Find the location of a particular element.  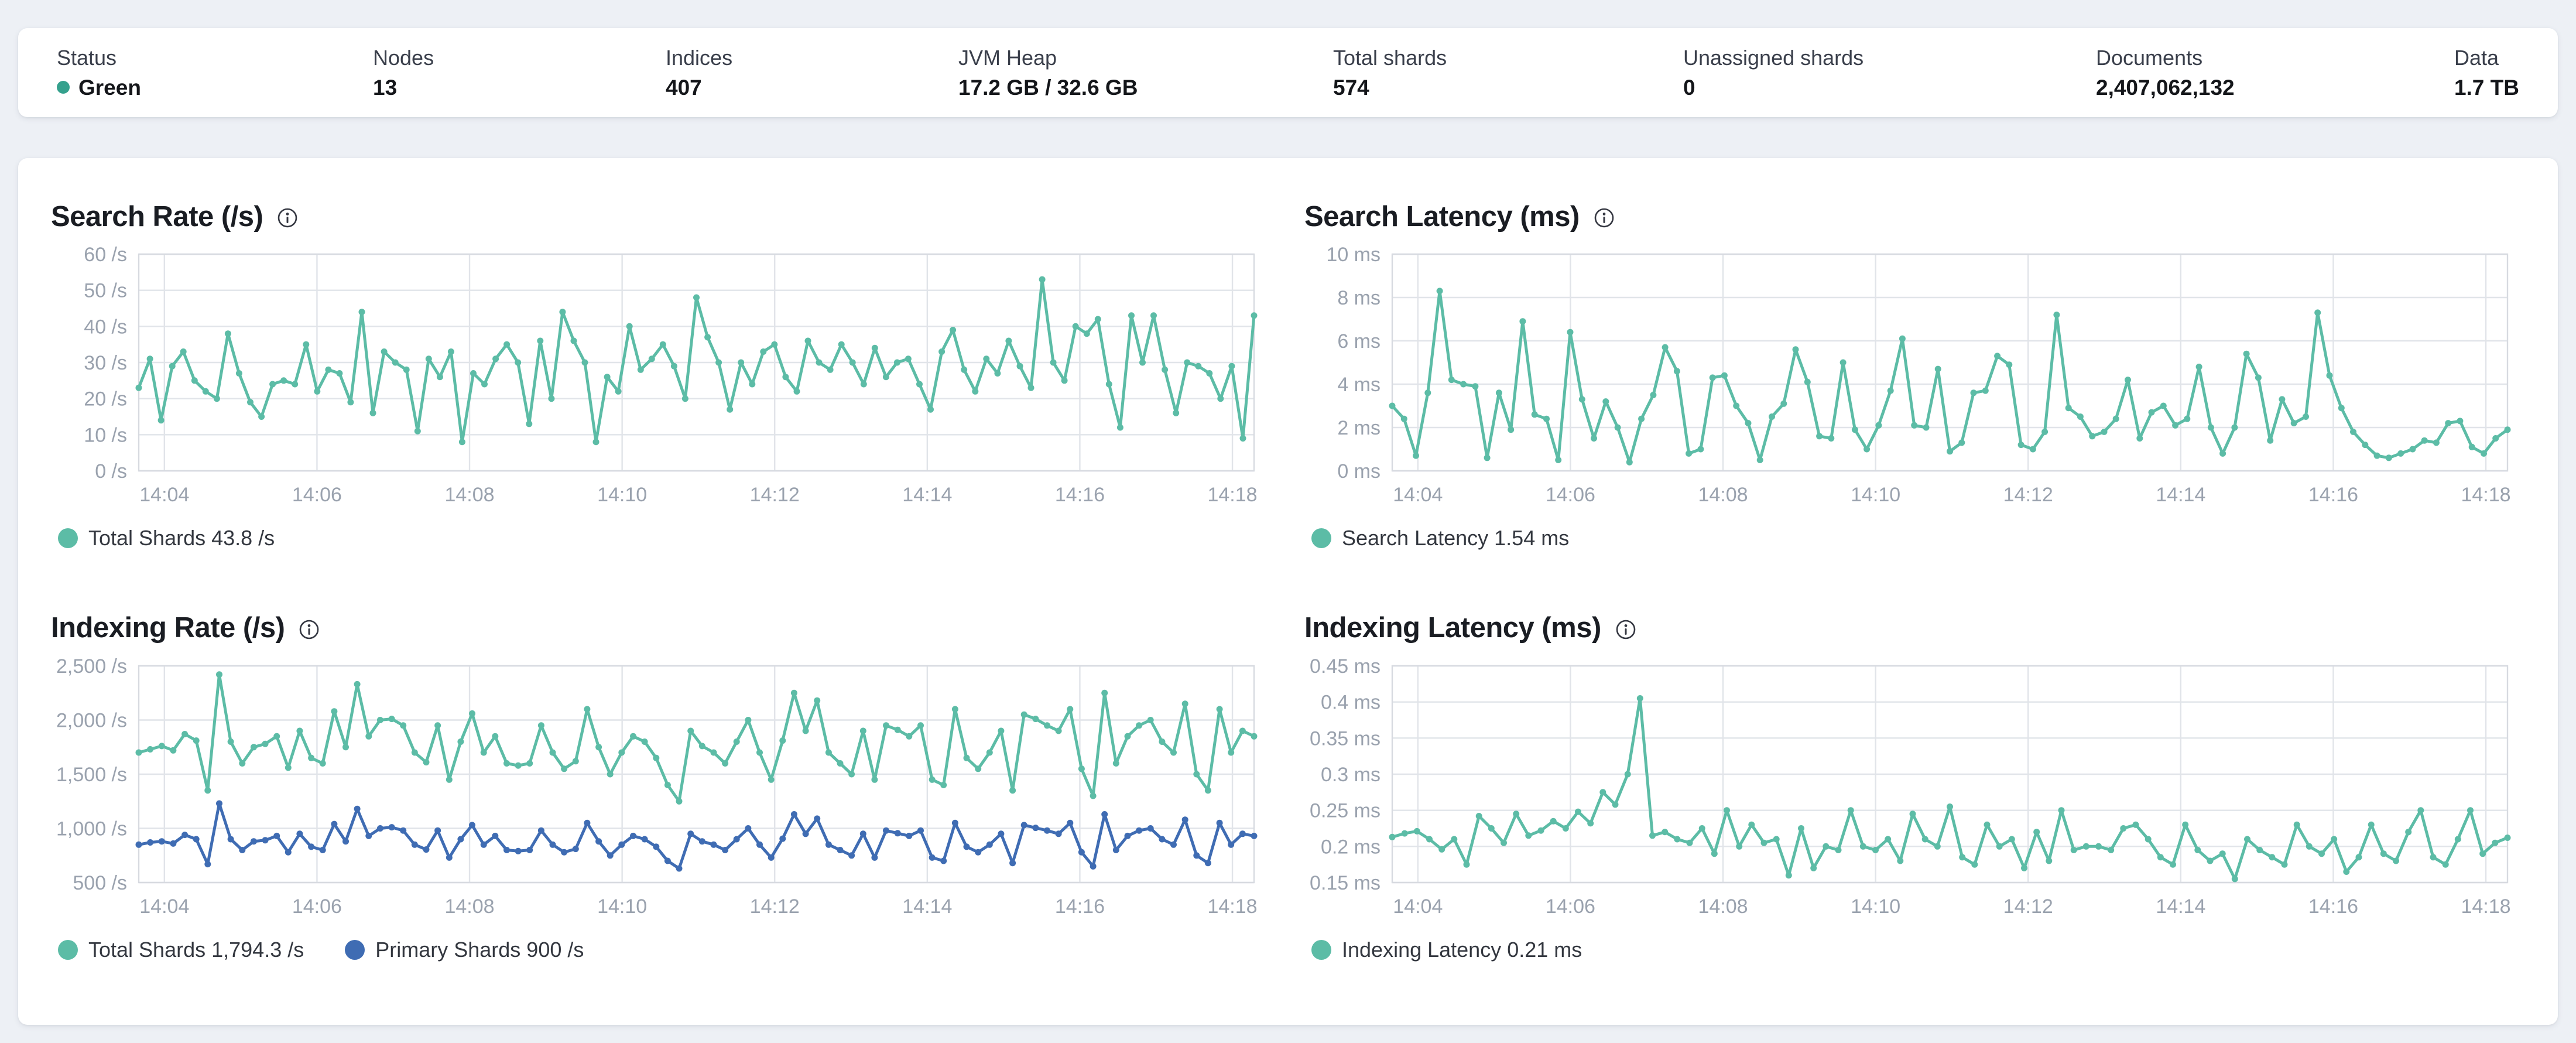

stat-data-value: 1.7 TB is located at coordinates (2486, 87).